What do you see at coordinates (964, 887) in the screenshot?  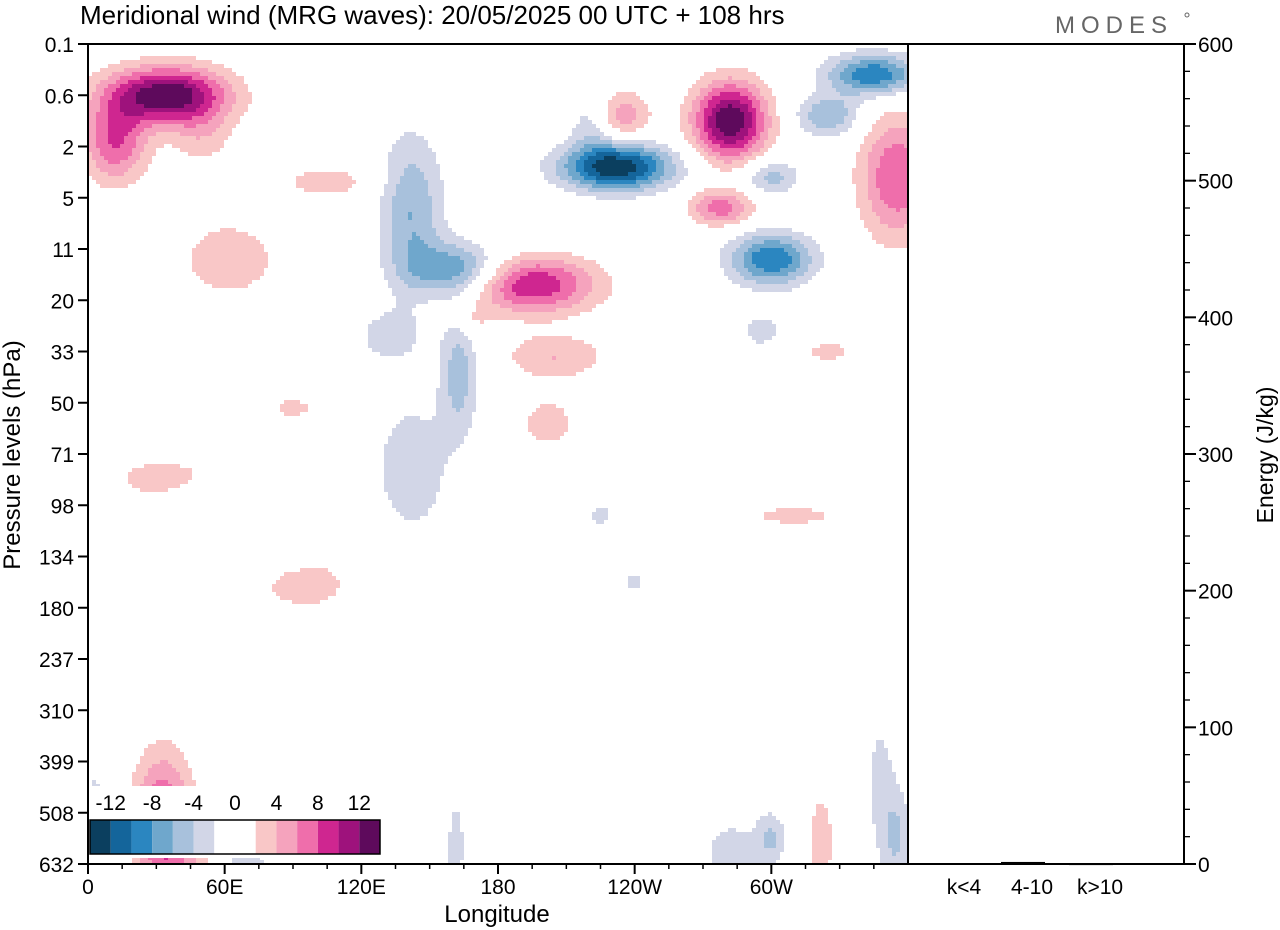 I see `energy-category-label: k<4` at bounding box center [964, 887].